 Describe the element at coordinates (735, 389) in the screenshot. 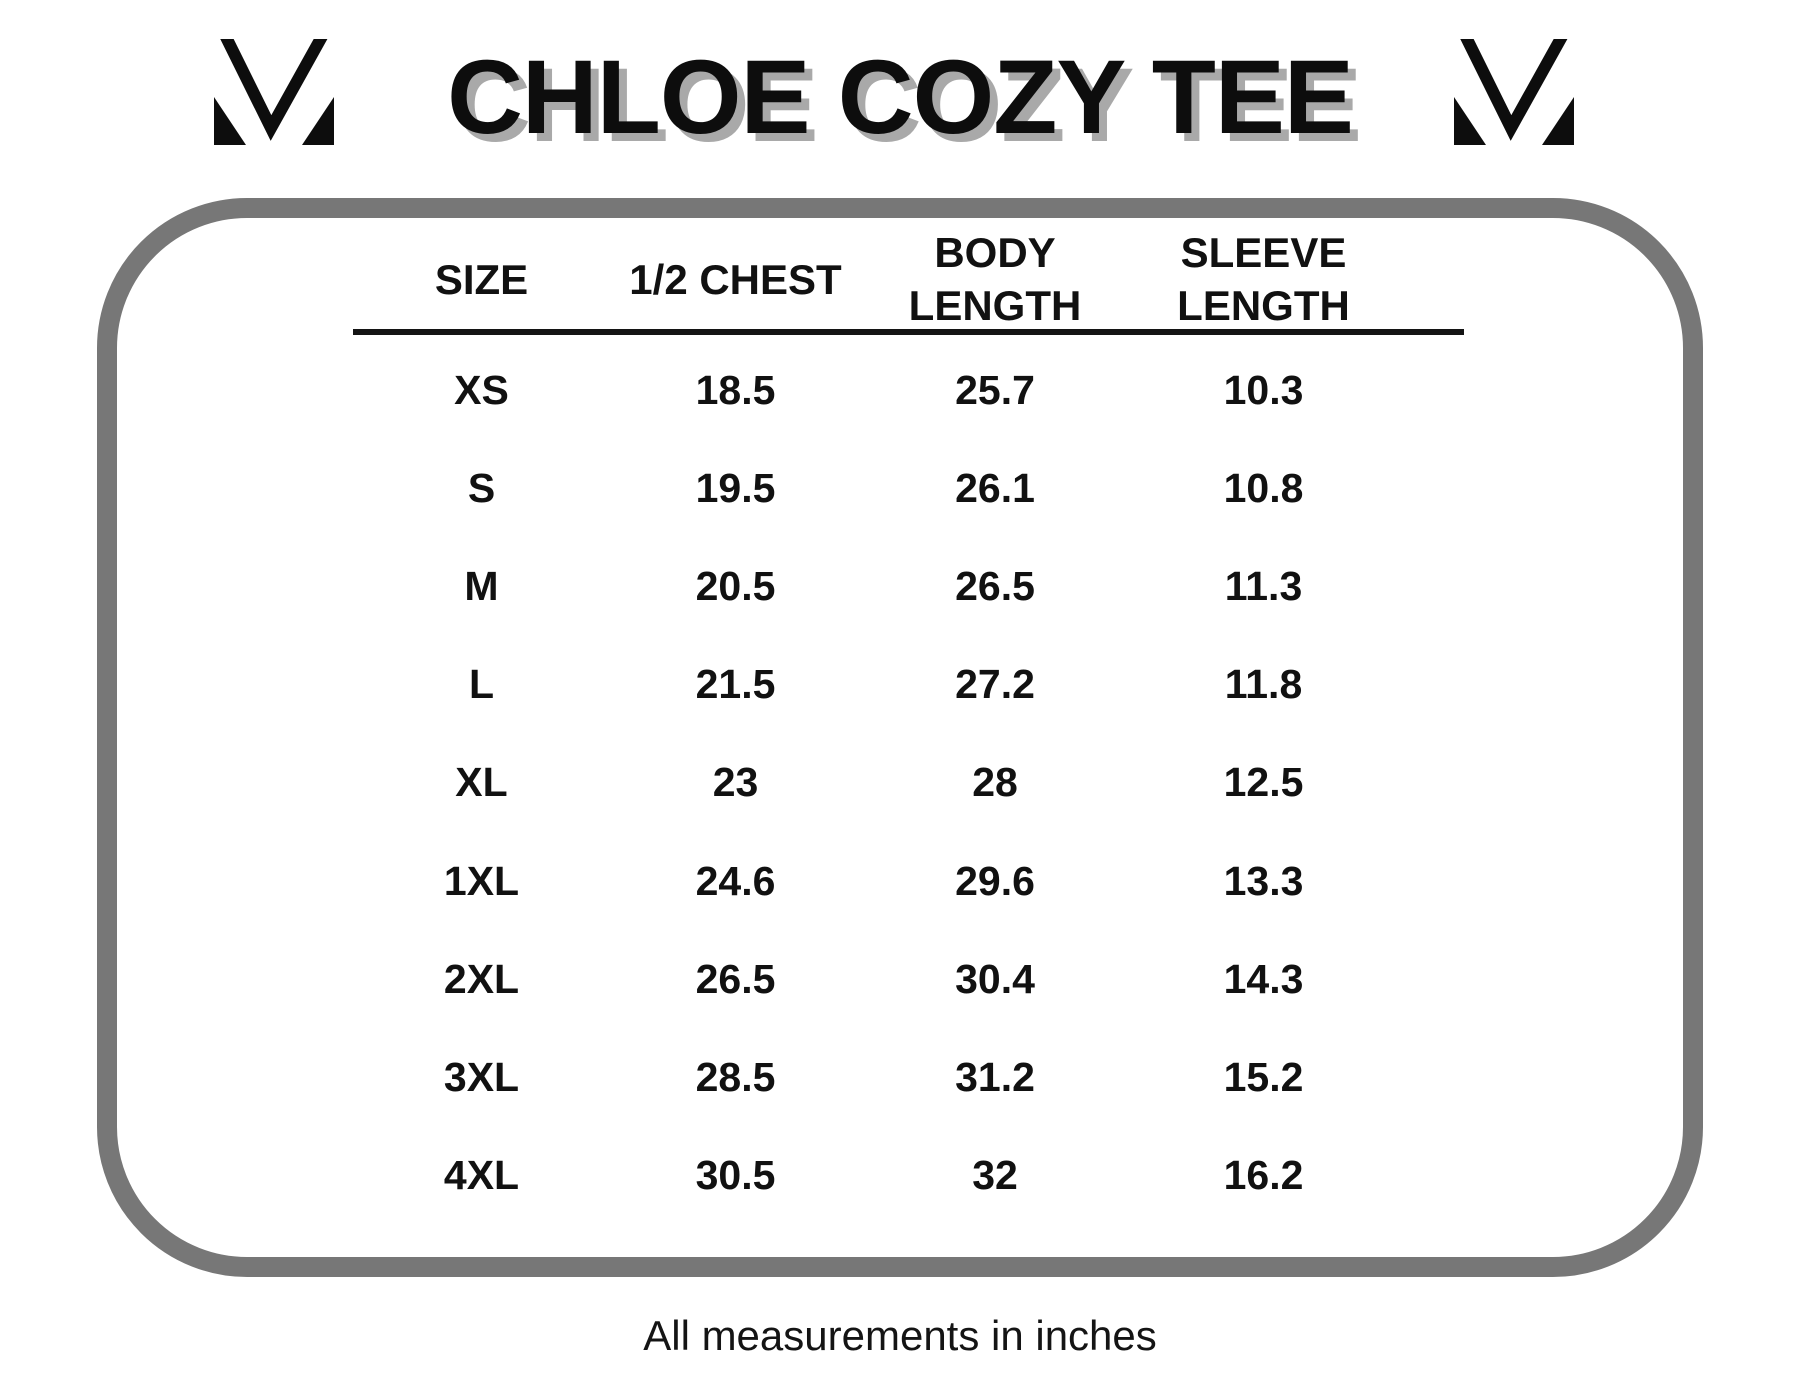

I see `half-chest-cell: 18.5` at that location.